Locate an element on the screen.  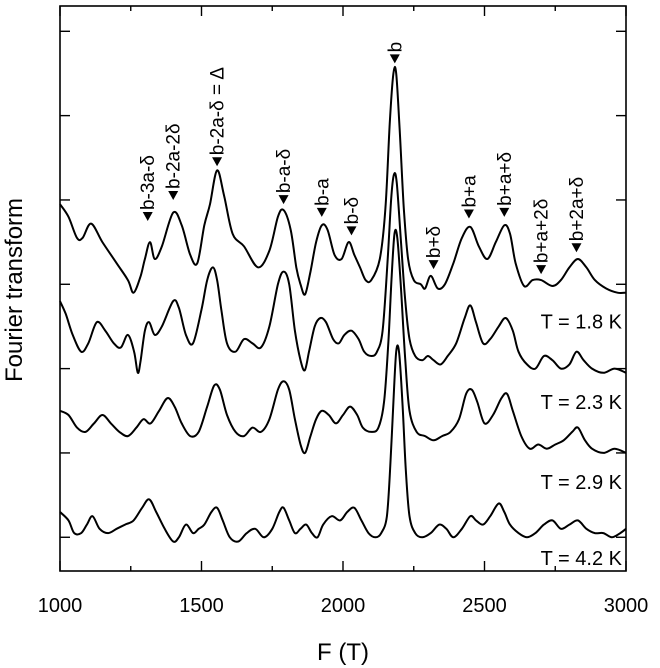
peak-label: b-3a-δ is located at coordinates (148, 182).